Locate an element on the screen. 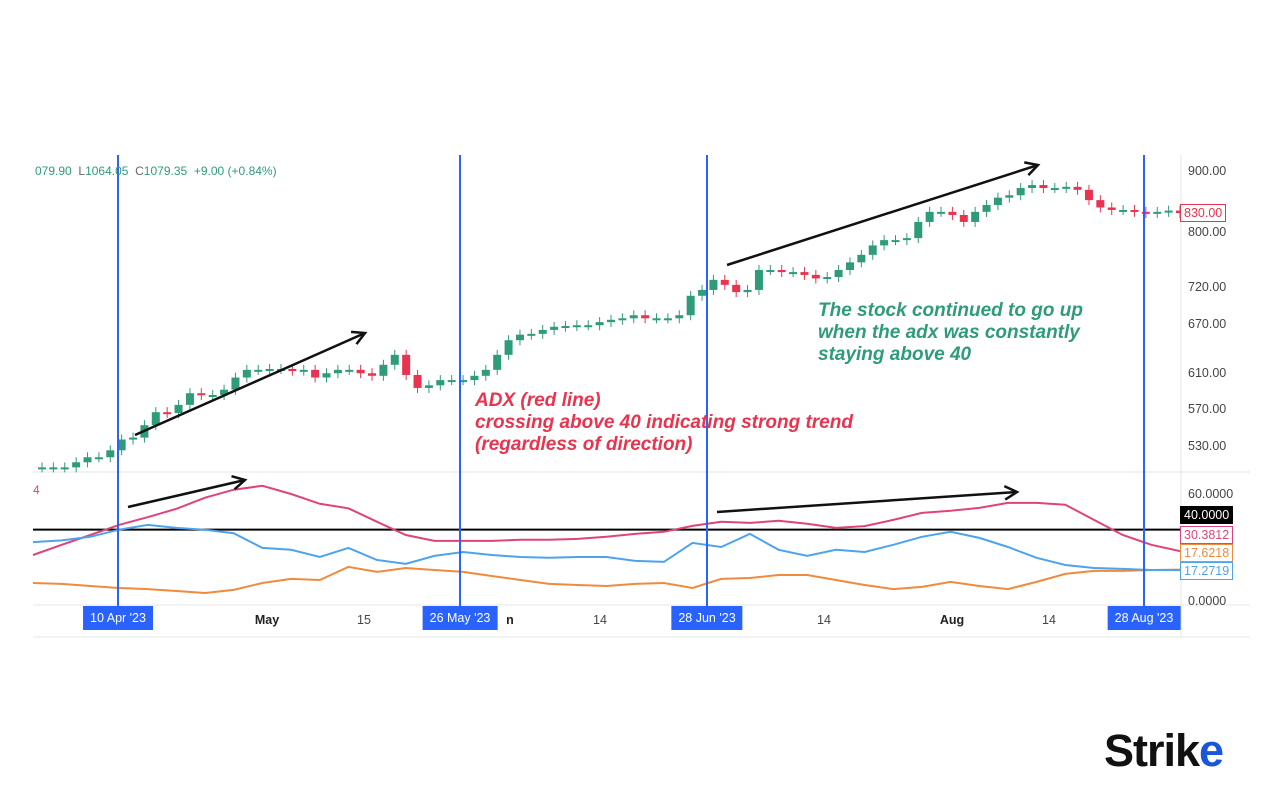 This screenshot has width=1280, height=800. annotation-line: (regardless of direction) is located at coordinates (584, 444).